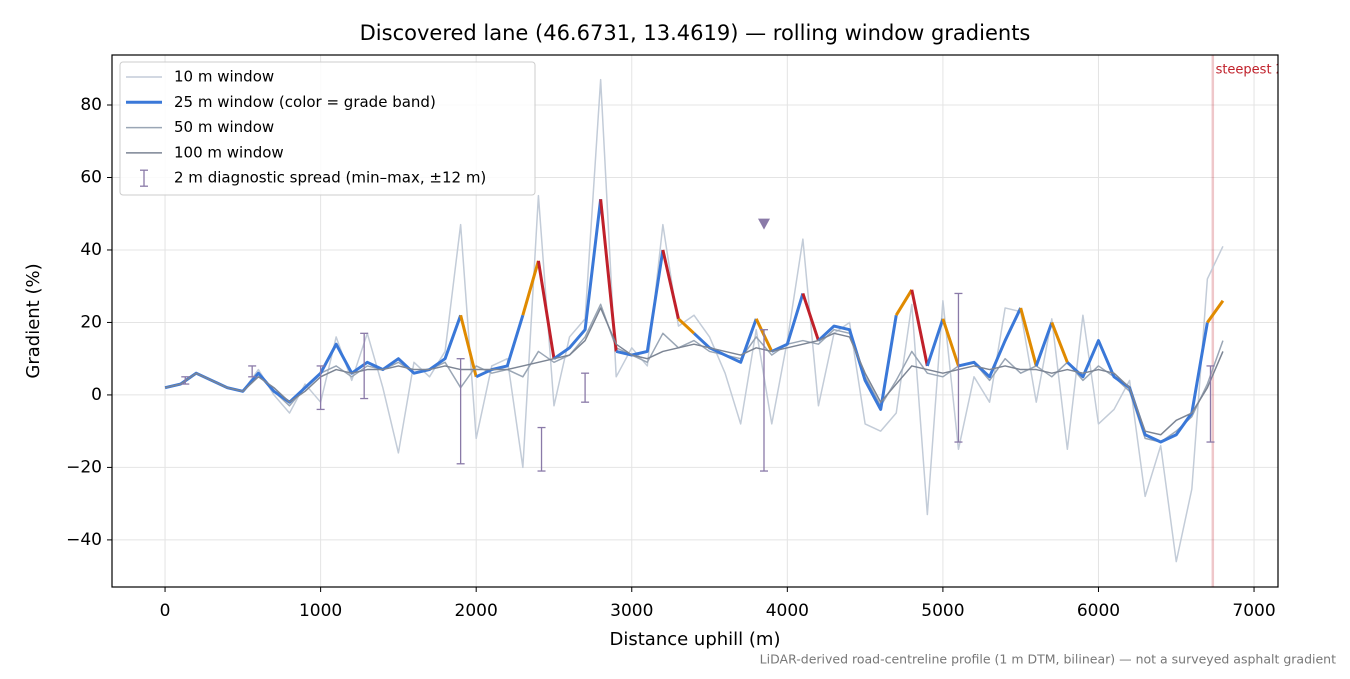  What do you see at coordinates (91, 250) in the screenshot?
I see `y-tick-label: 40` at bounding box center [91, 250].